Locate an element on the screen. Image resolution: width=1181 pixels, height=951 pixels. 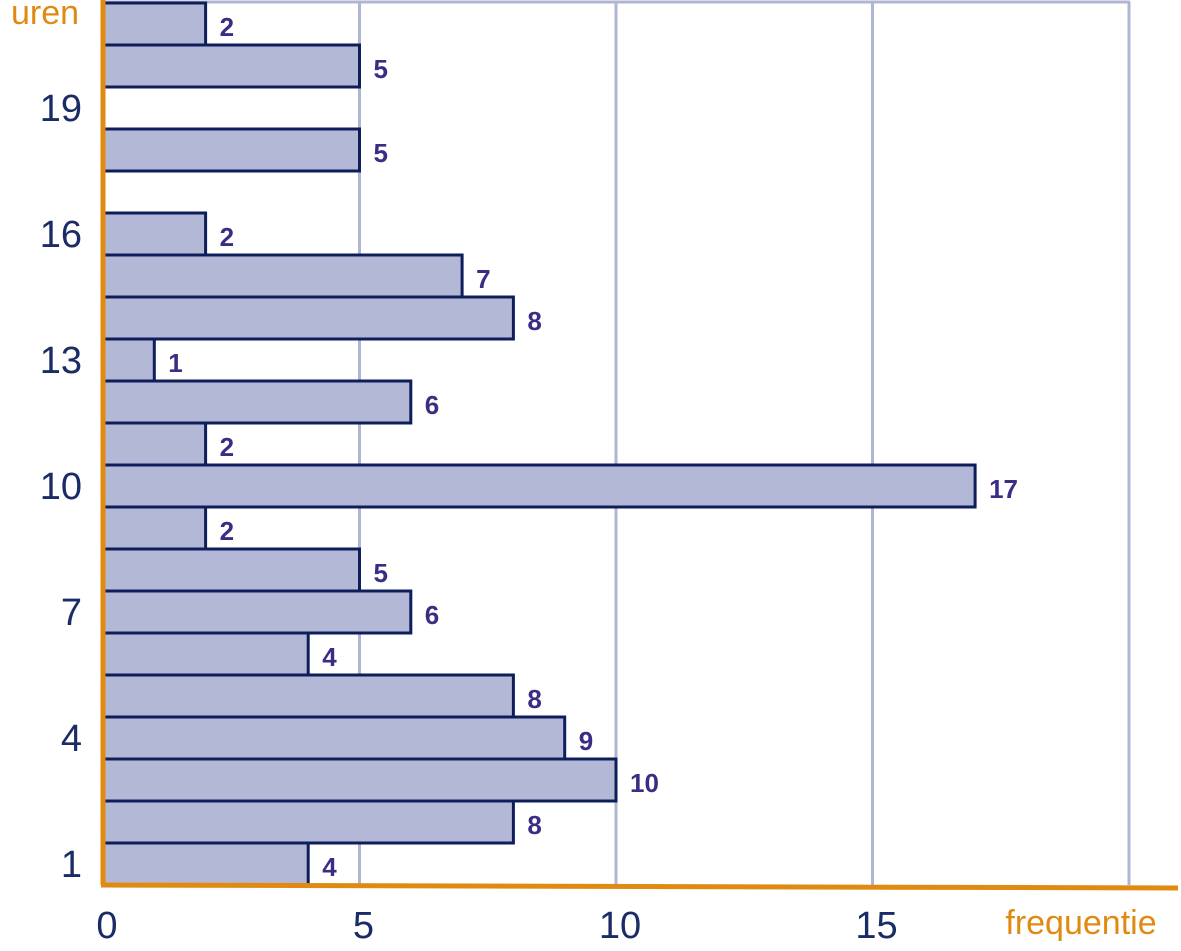
data-label-10: 17 is located at coordinates (1003, 489).